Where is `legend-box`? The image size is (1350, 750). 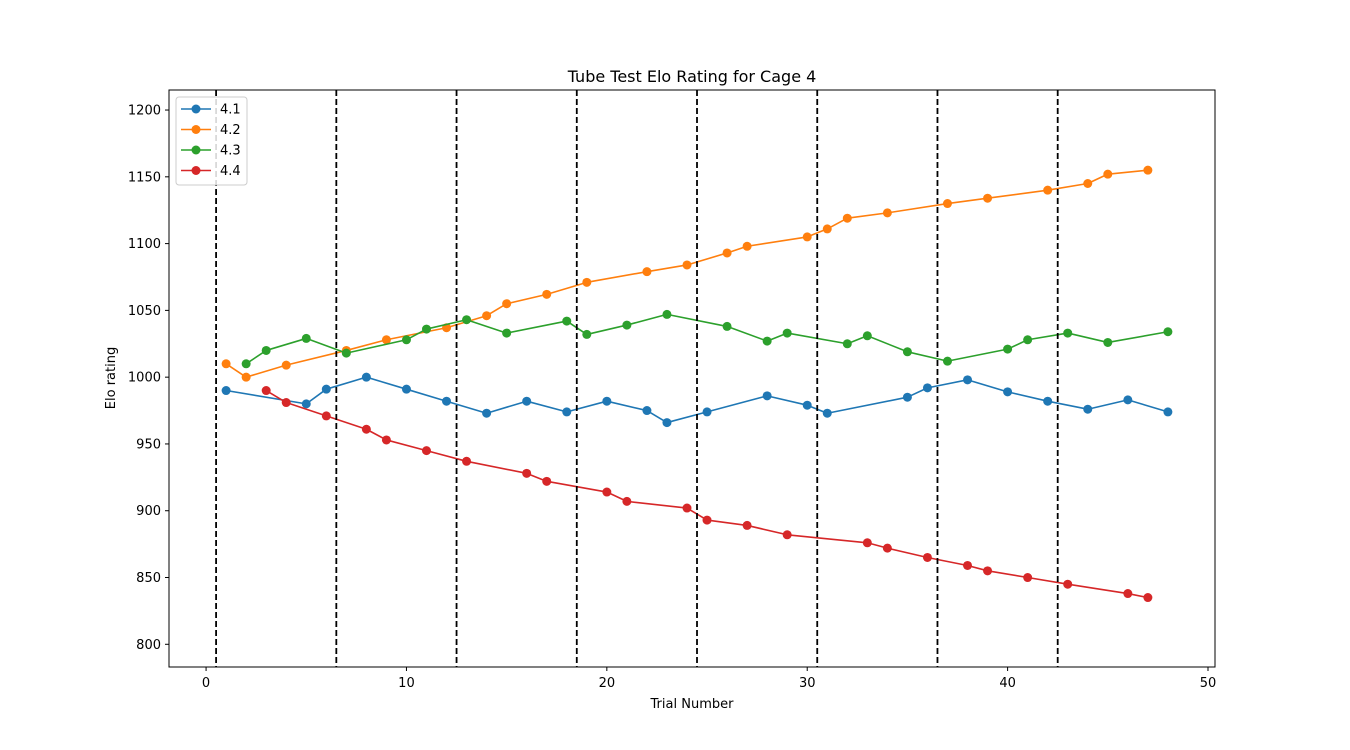 legend-box is located at coordinates (211, 141).